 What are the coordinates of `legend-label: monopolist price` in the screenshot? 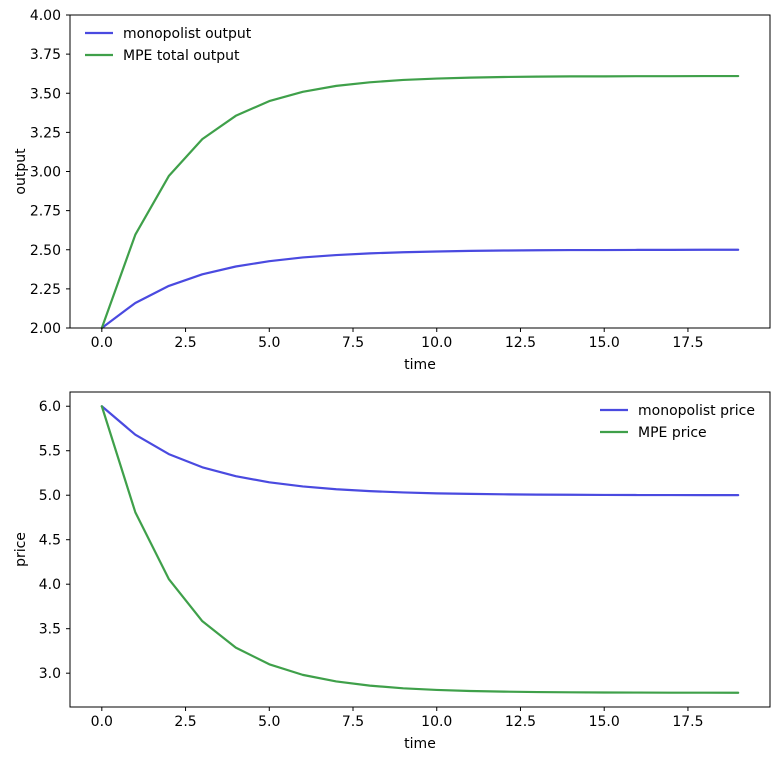 It's located at (696, 411).